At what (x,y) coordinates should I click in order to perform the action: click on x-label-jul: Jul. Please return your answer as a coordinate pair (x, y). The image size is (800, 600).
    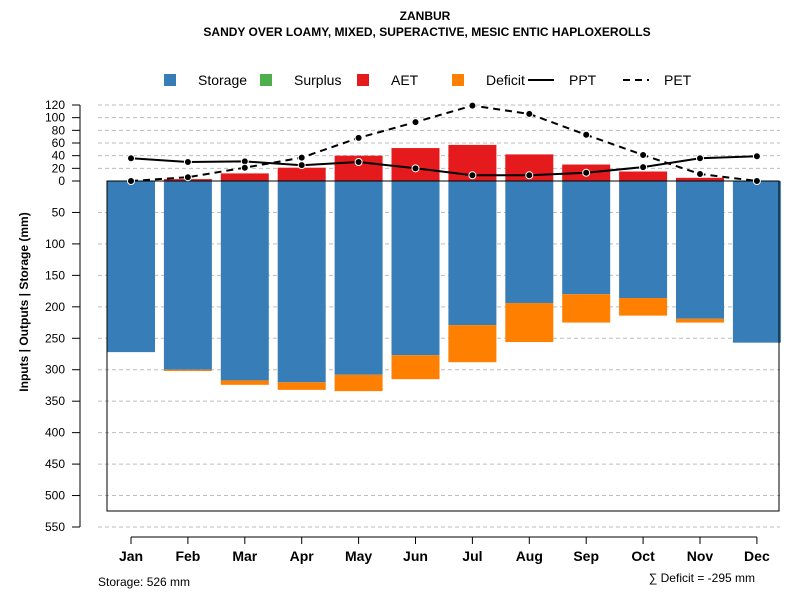
    Looking at the image, I should click on (472, 556).